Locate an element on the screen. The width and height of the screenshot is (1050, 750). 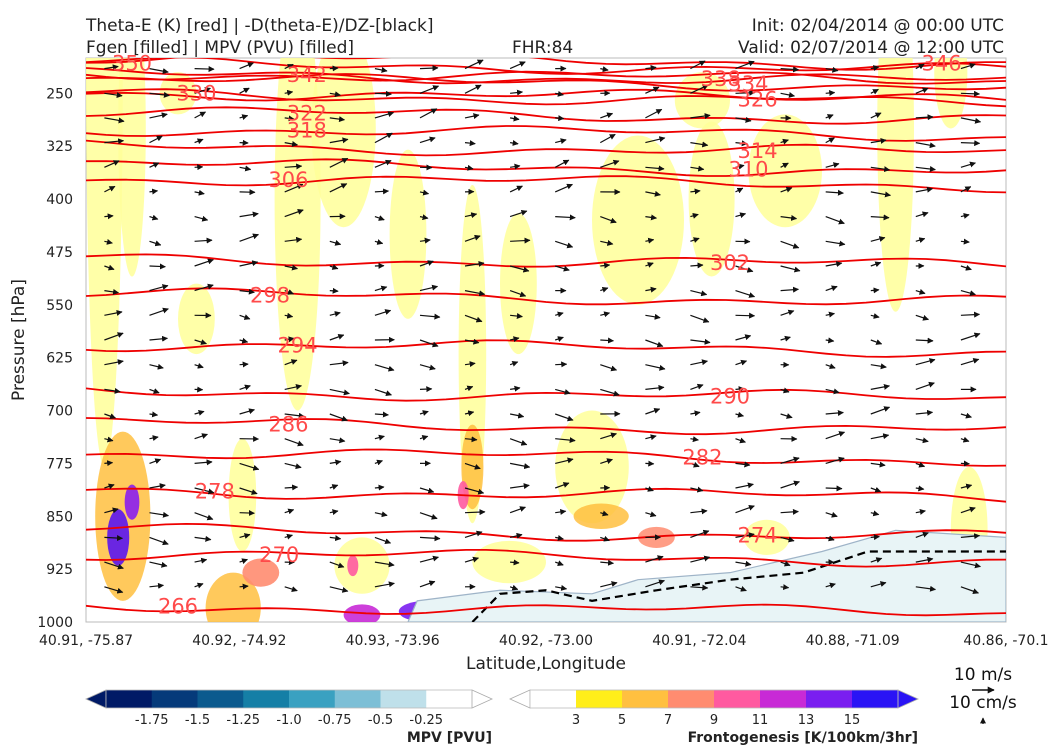
y-tick-label: 850 is located at coordinates (59, 517).